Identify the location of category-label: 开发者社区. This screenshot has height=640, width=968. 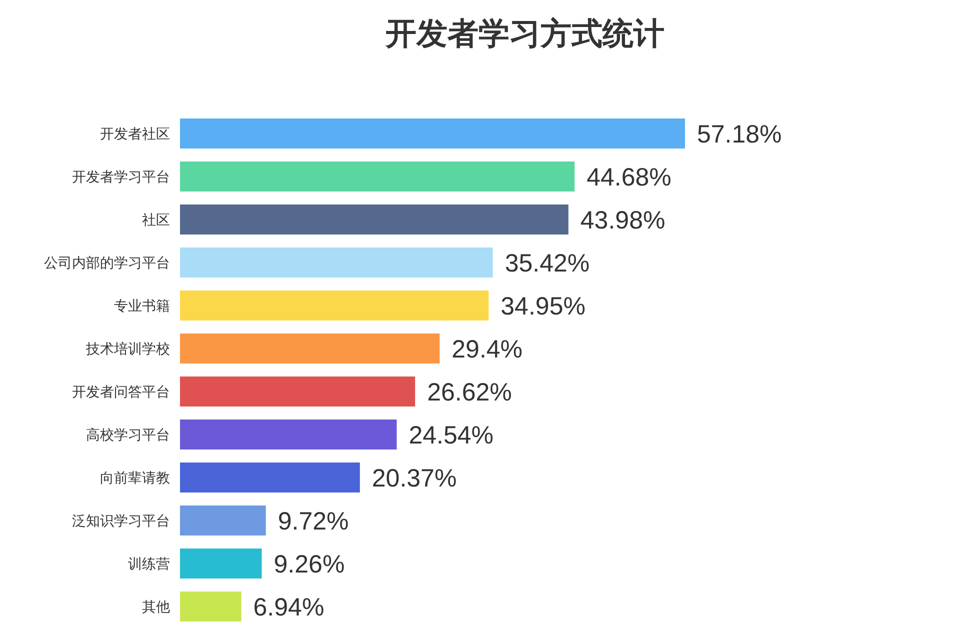
(135, 134).